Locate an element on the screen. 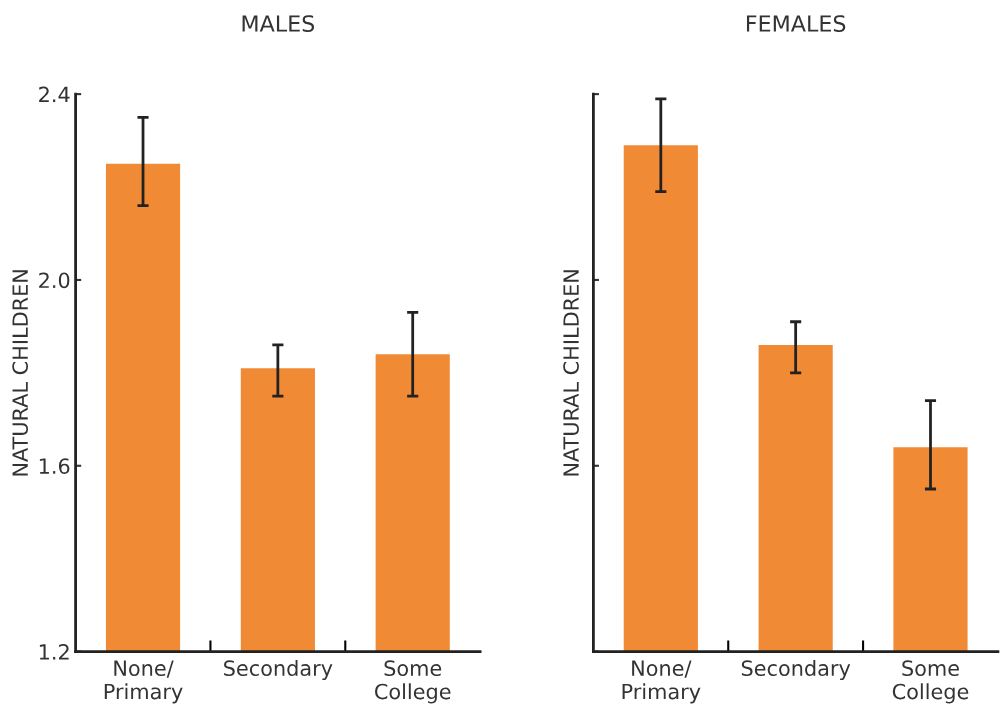  y-tick-label: 2.4 is located at coordinates (54, 94).